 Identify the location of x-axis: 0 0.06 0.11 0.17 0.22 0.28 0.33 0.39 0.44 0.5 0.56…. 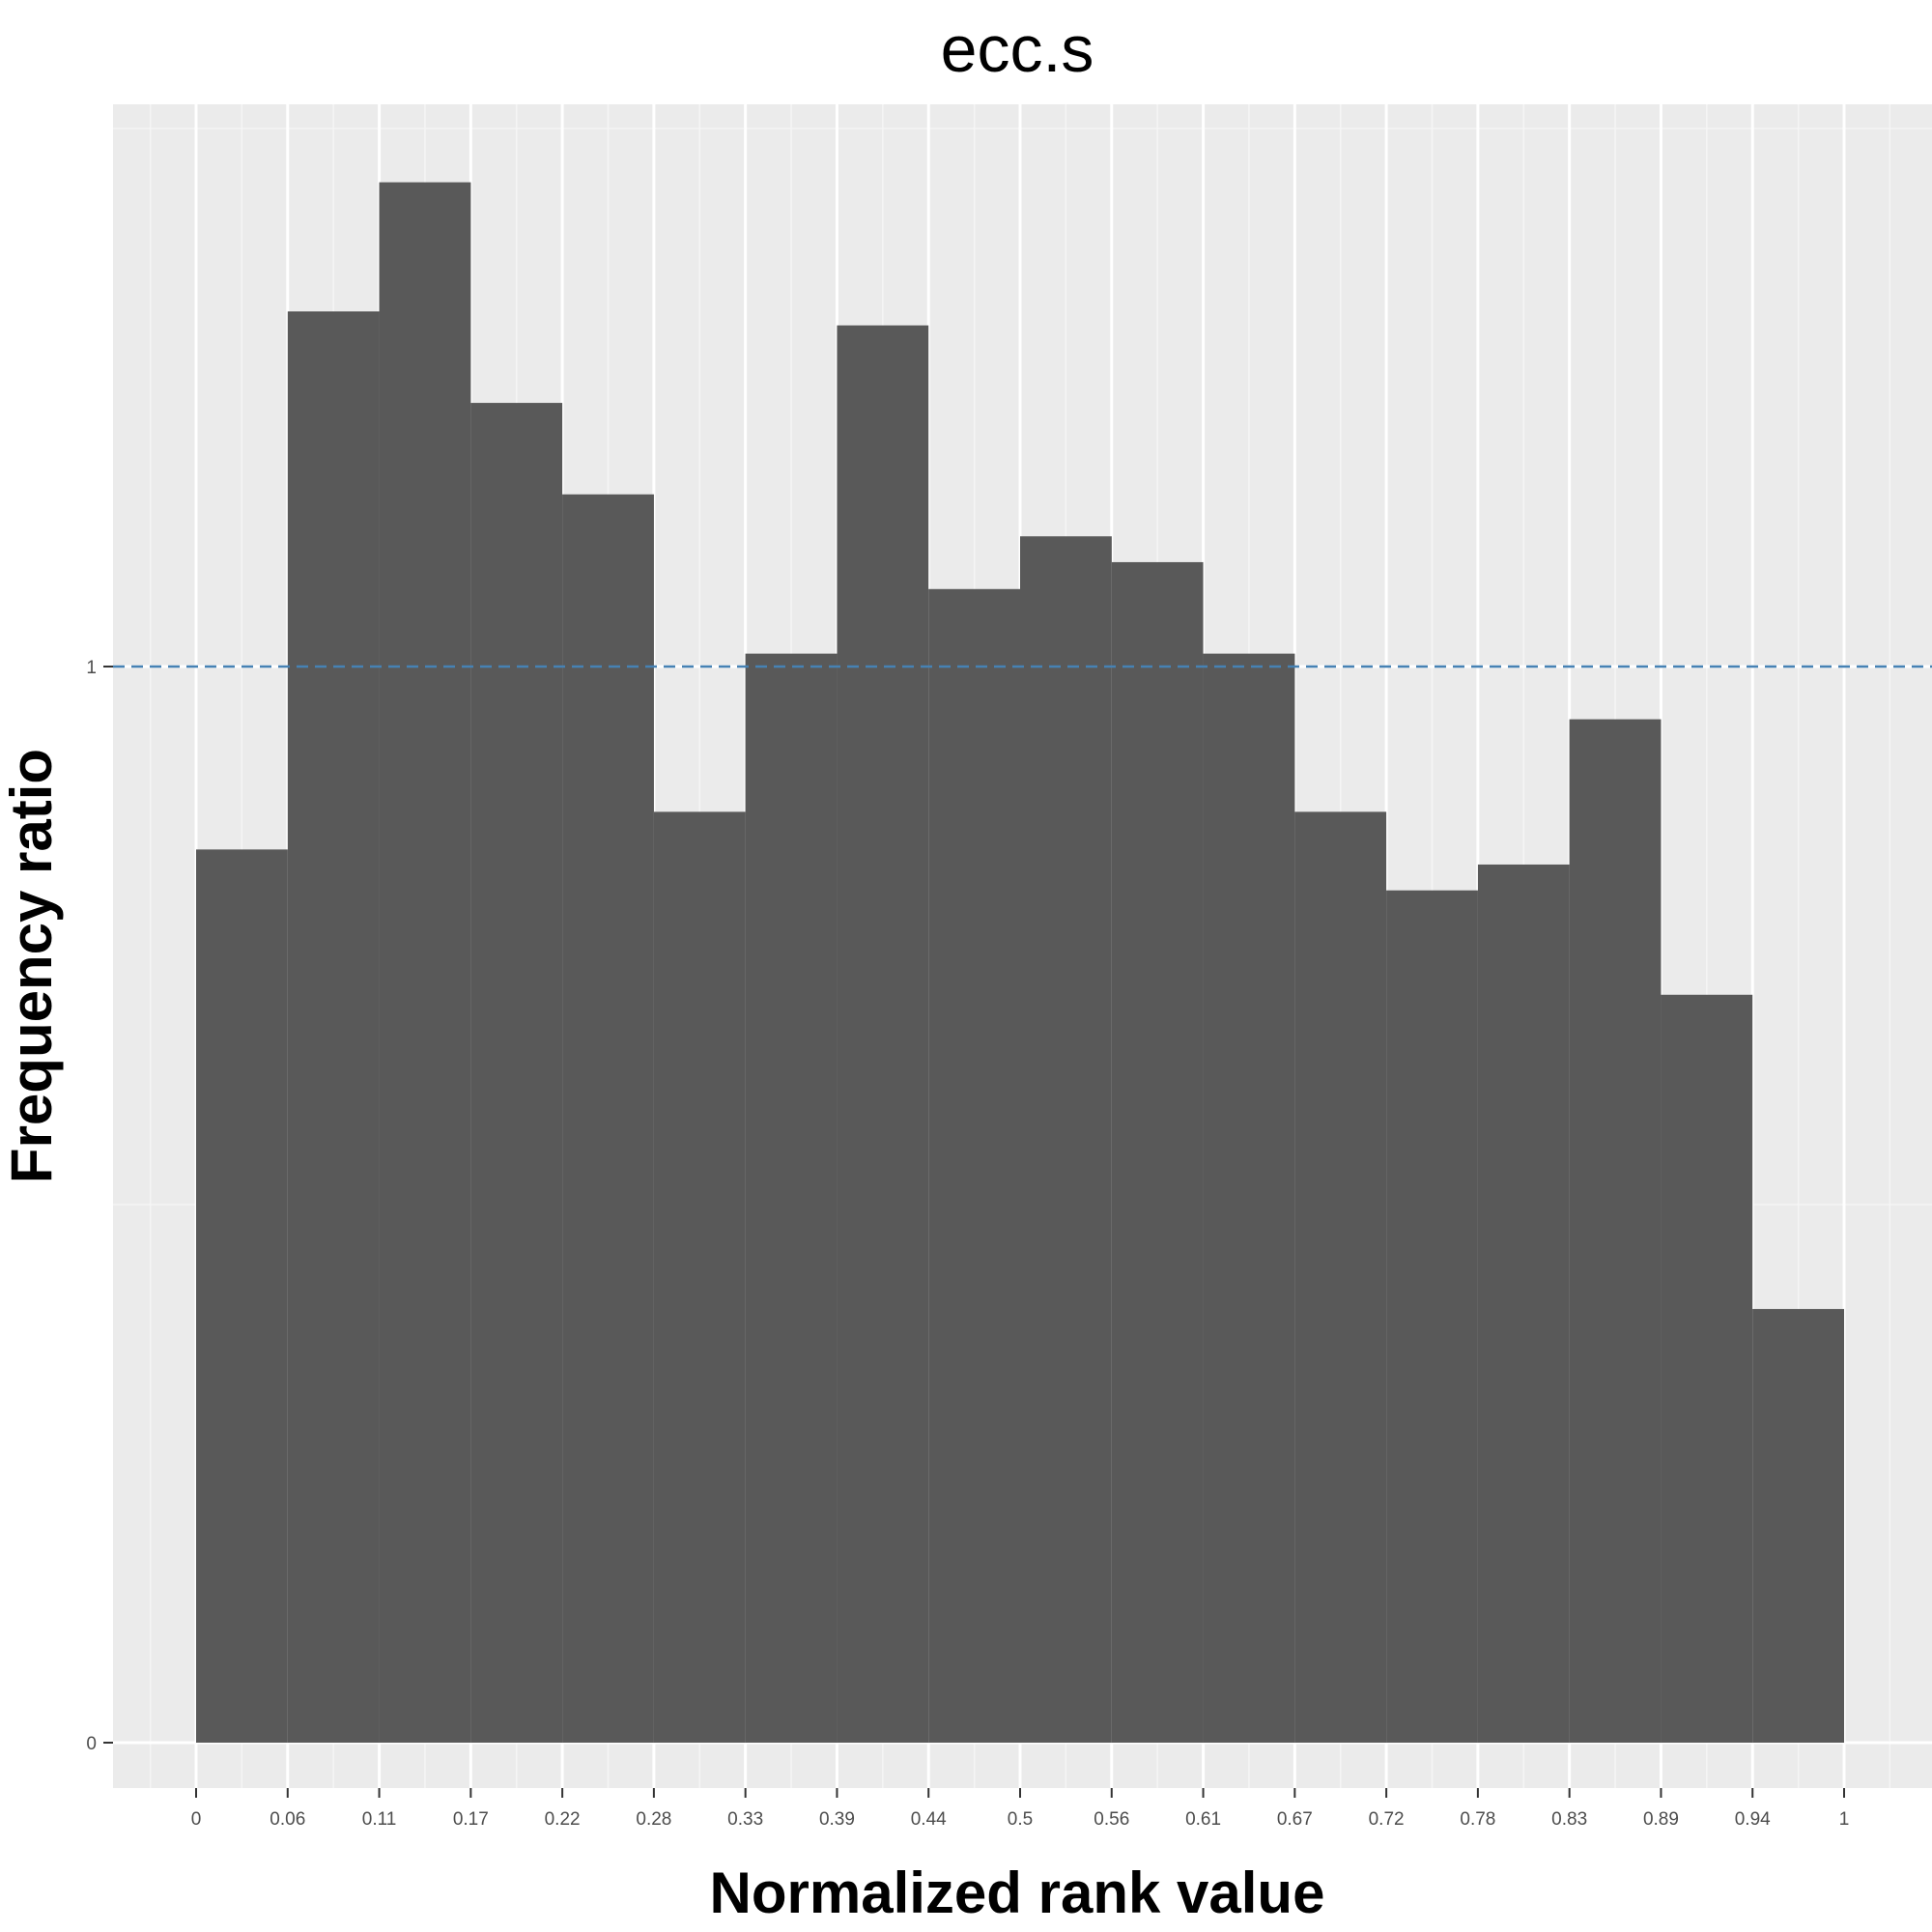
(1021, 1809).